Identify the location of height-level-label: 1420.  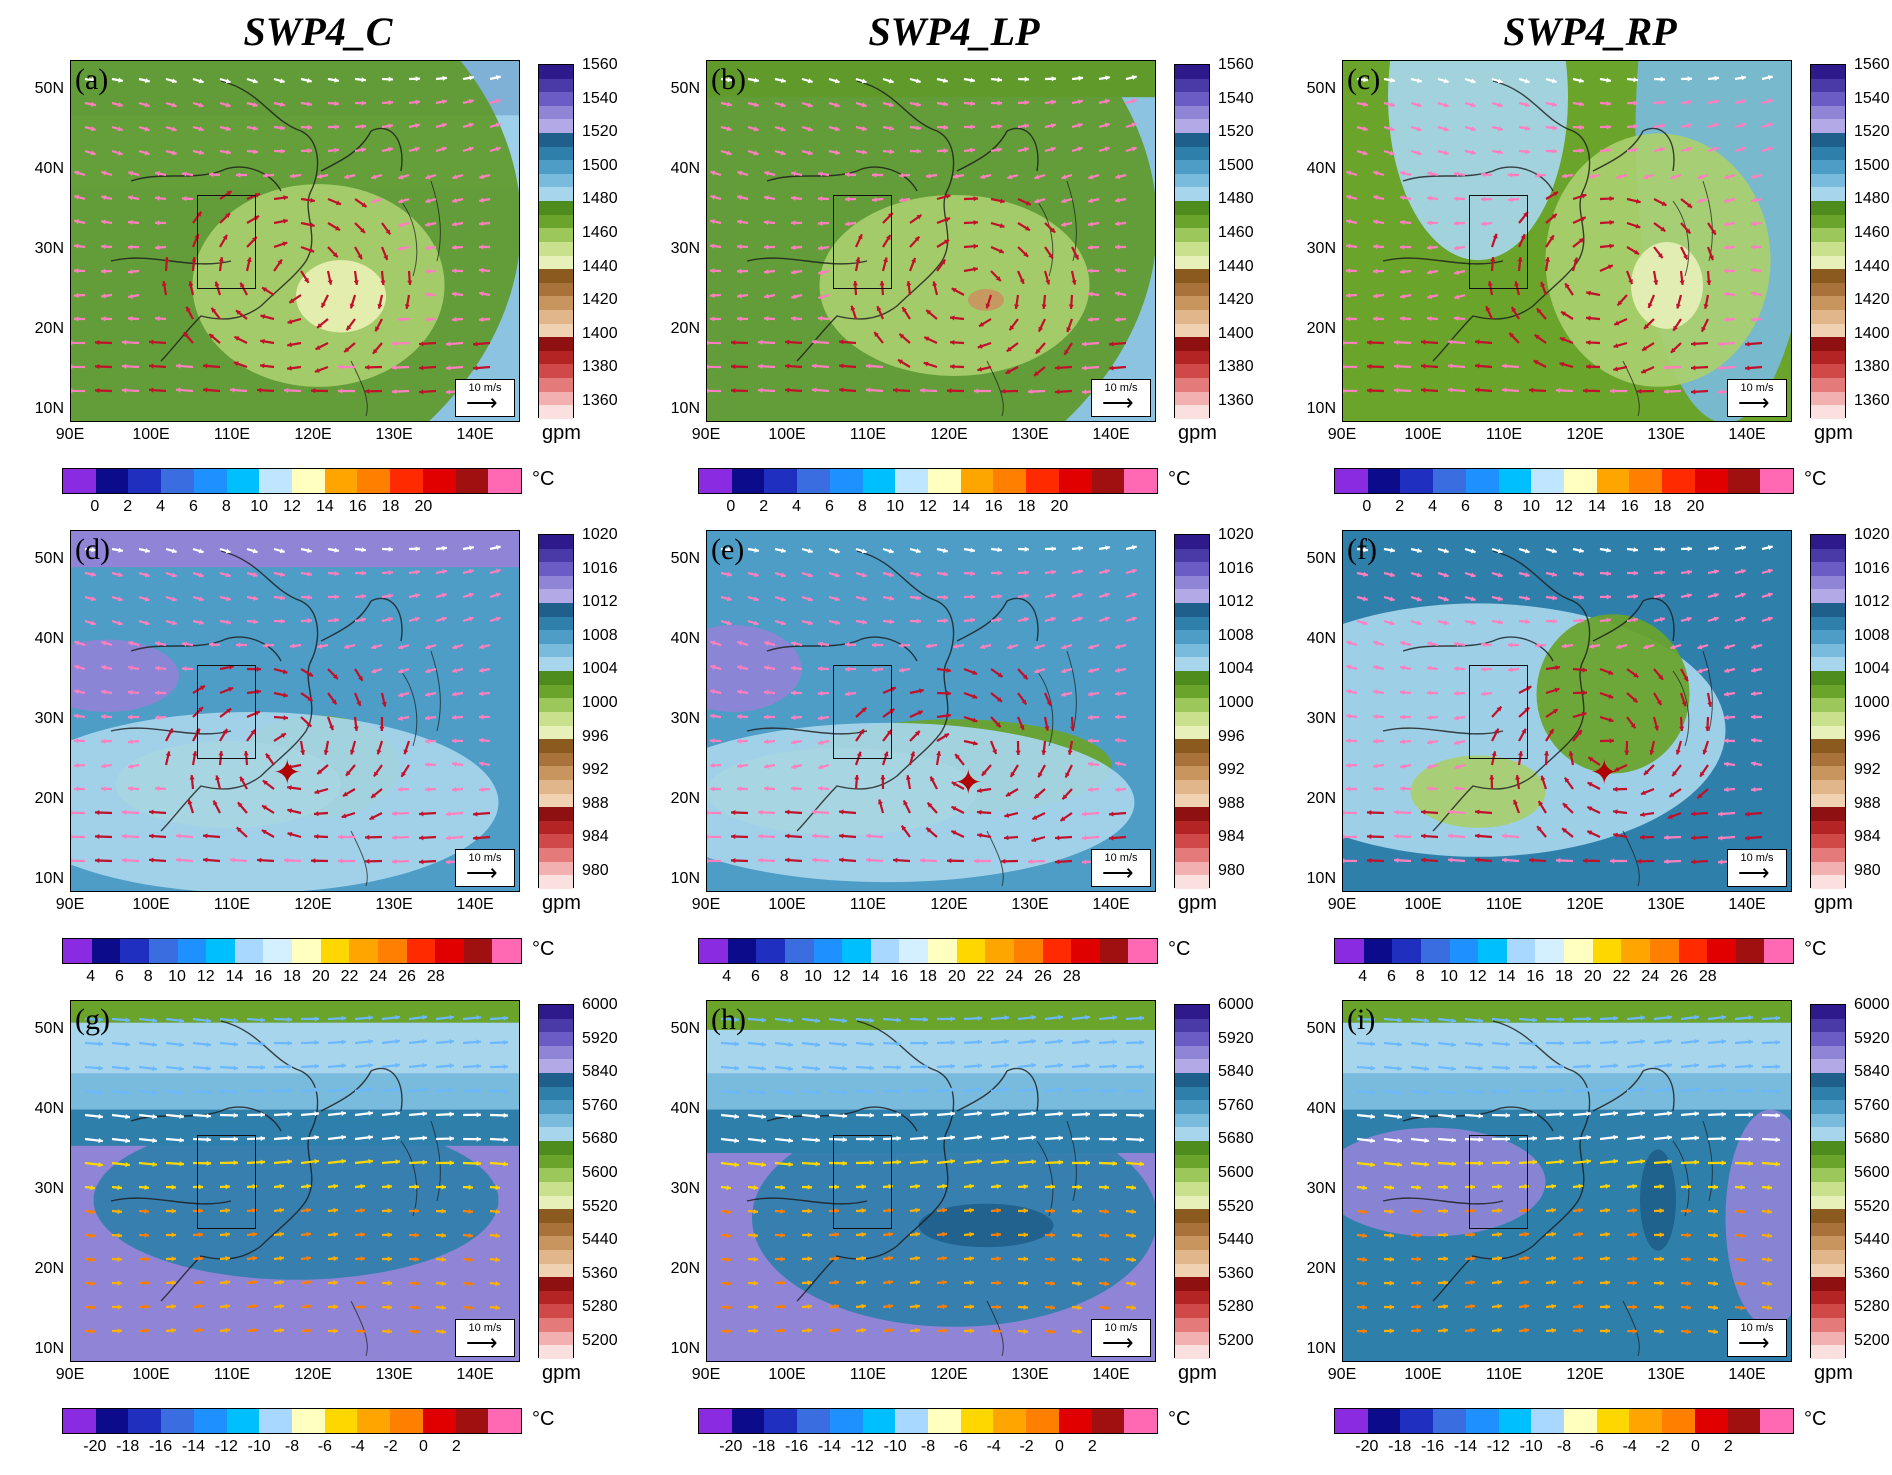
(1872, 300).